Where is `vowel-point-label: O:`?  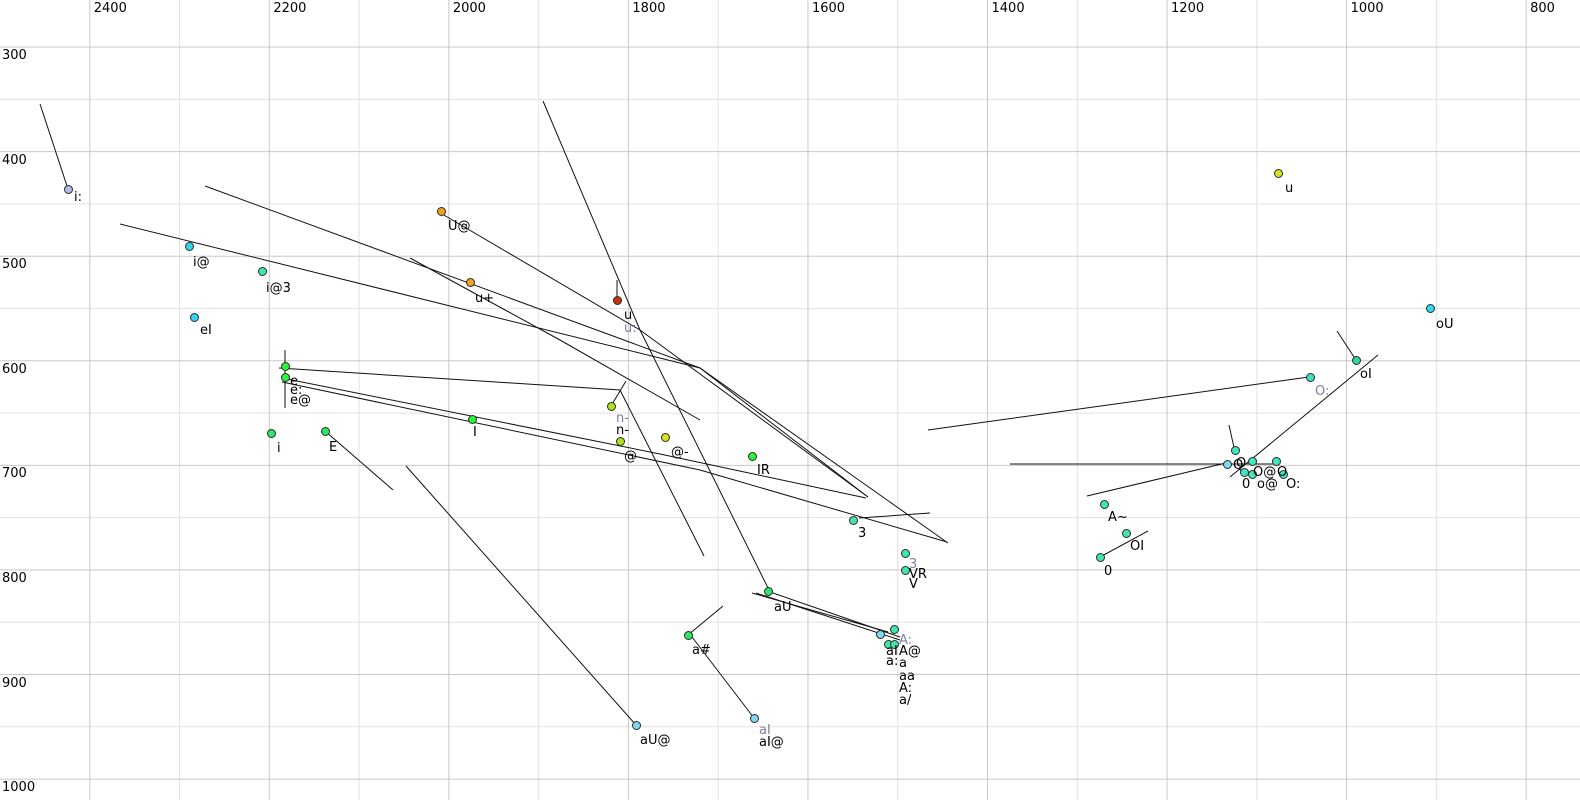
vowel-point-label: O: is located at coordinates (1322, 391).